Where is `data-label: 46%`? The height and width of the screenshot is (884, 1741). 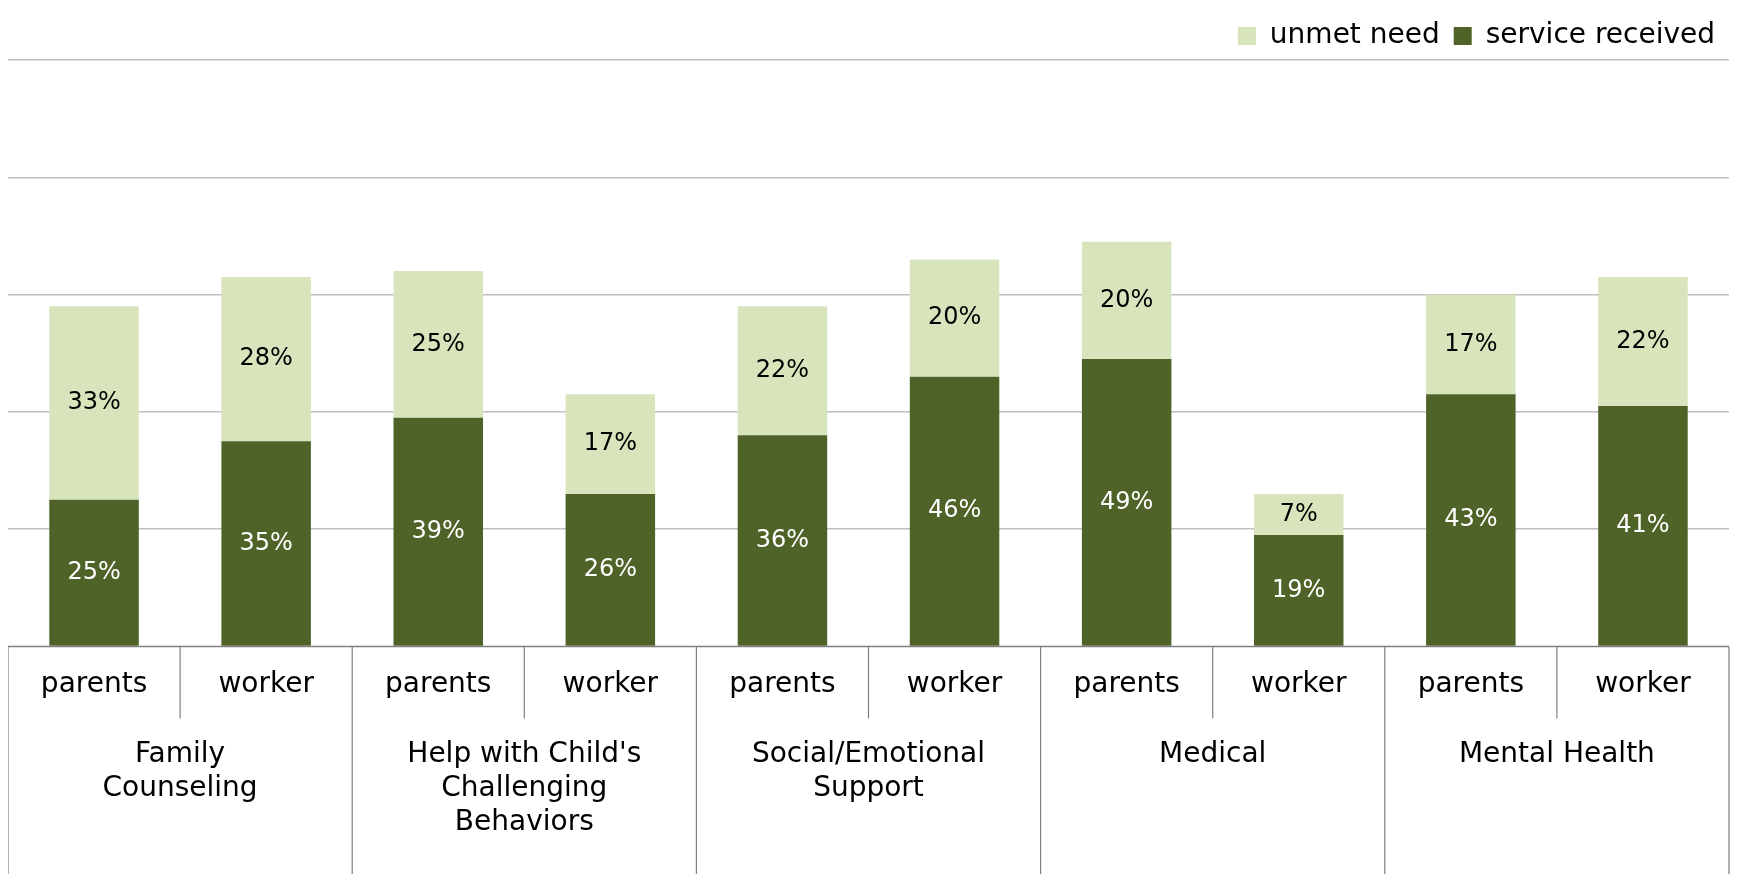
data-label: 46% is located at coordinates (954, 509).